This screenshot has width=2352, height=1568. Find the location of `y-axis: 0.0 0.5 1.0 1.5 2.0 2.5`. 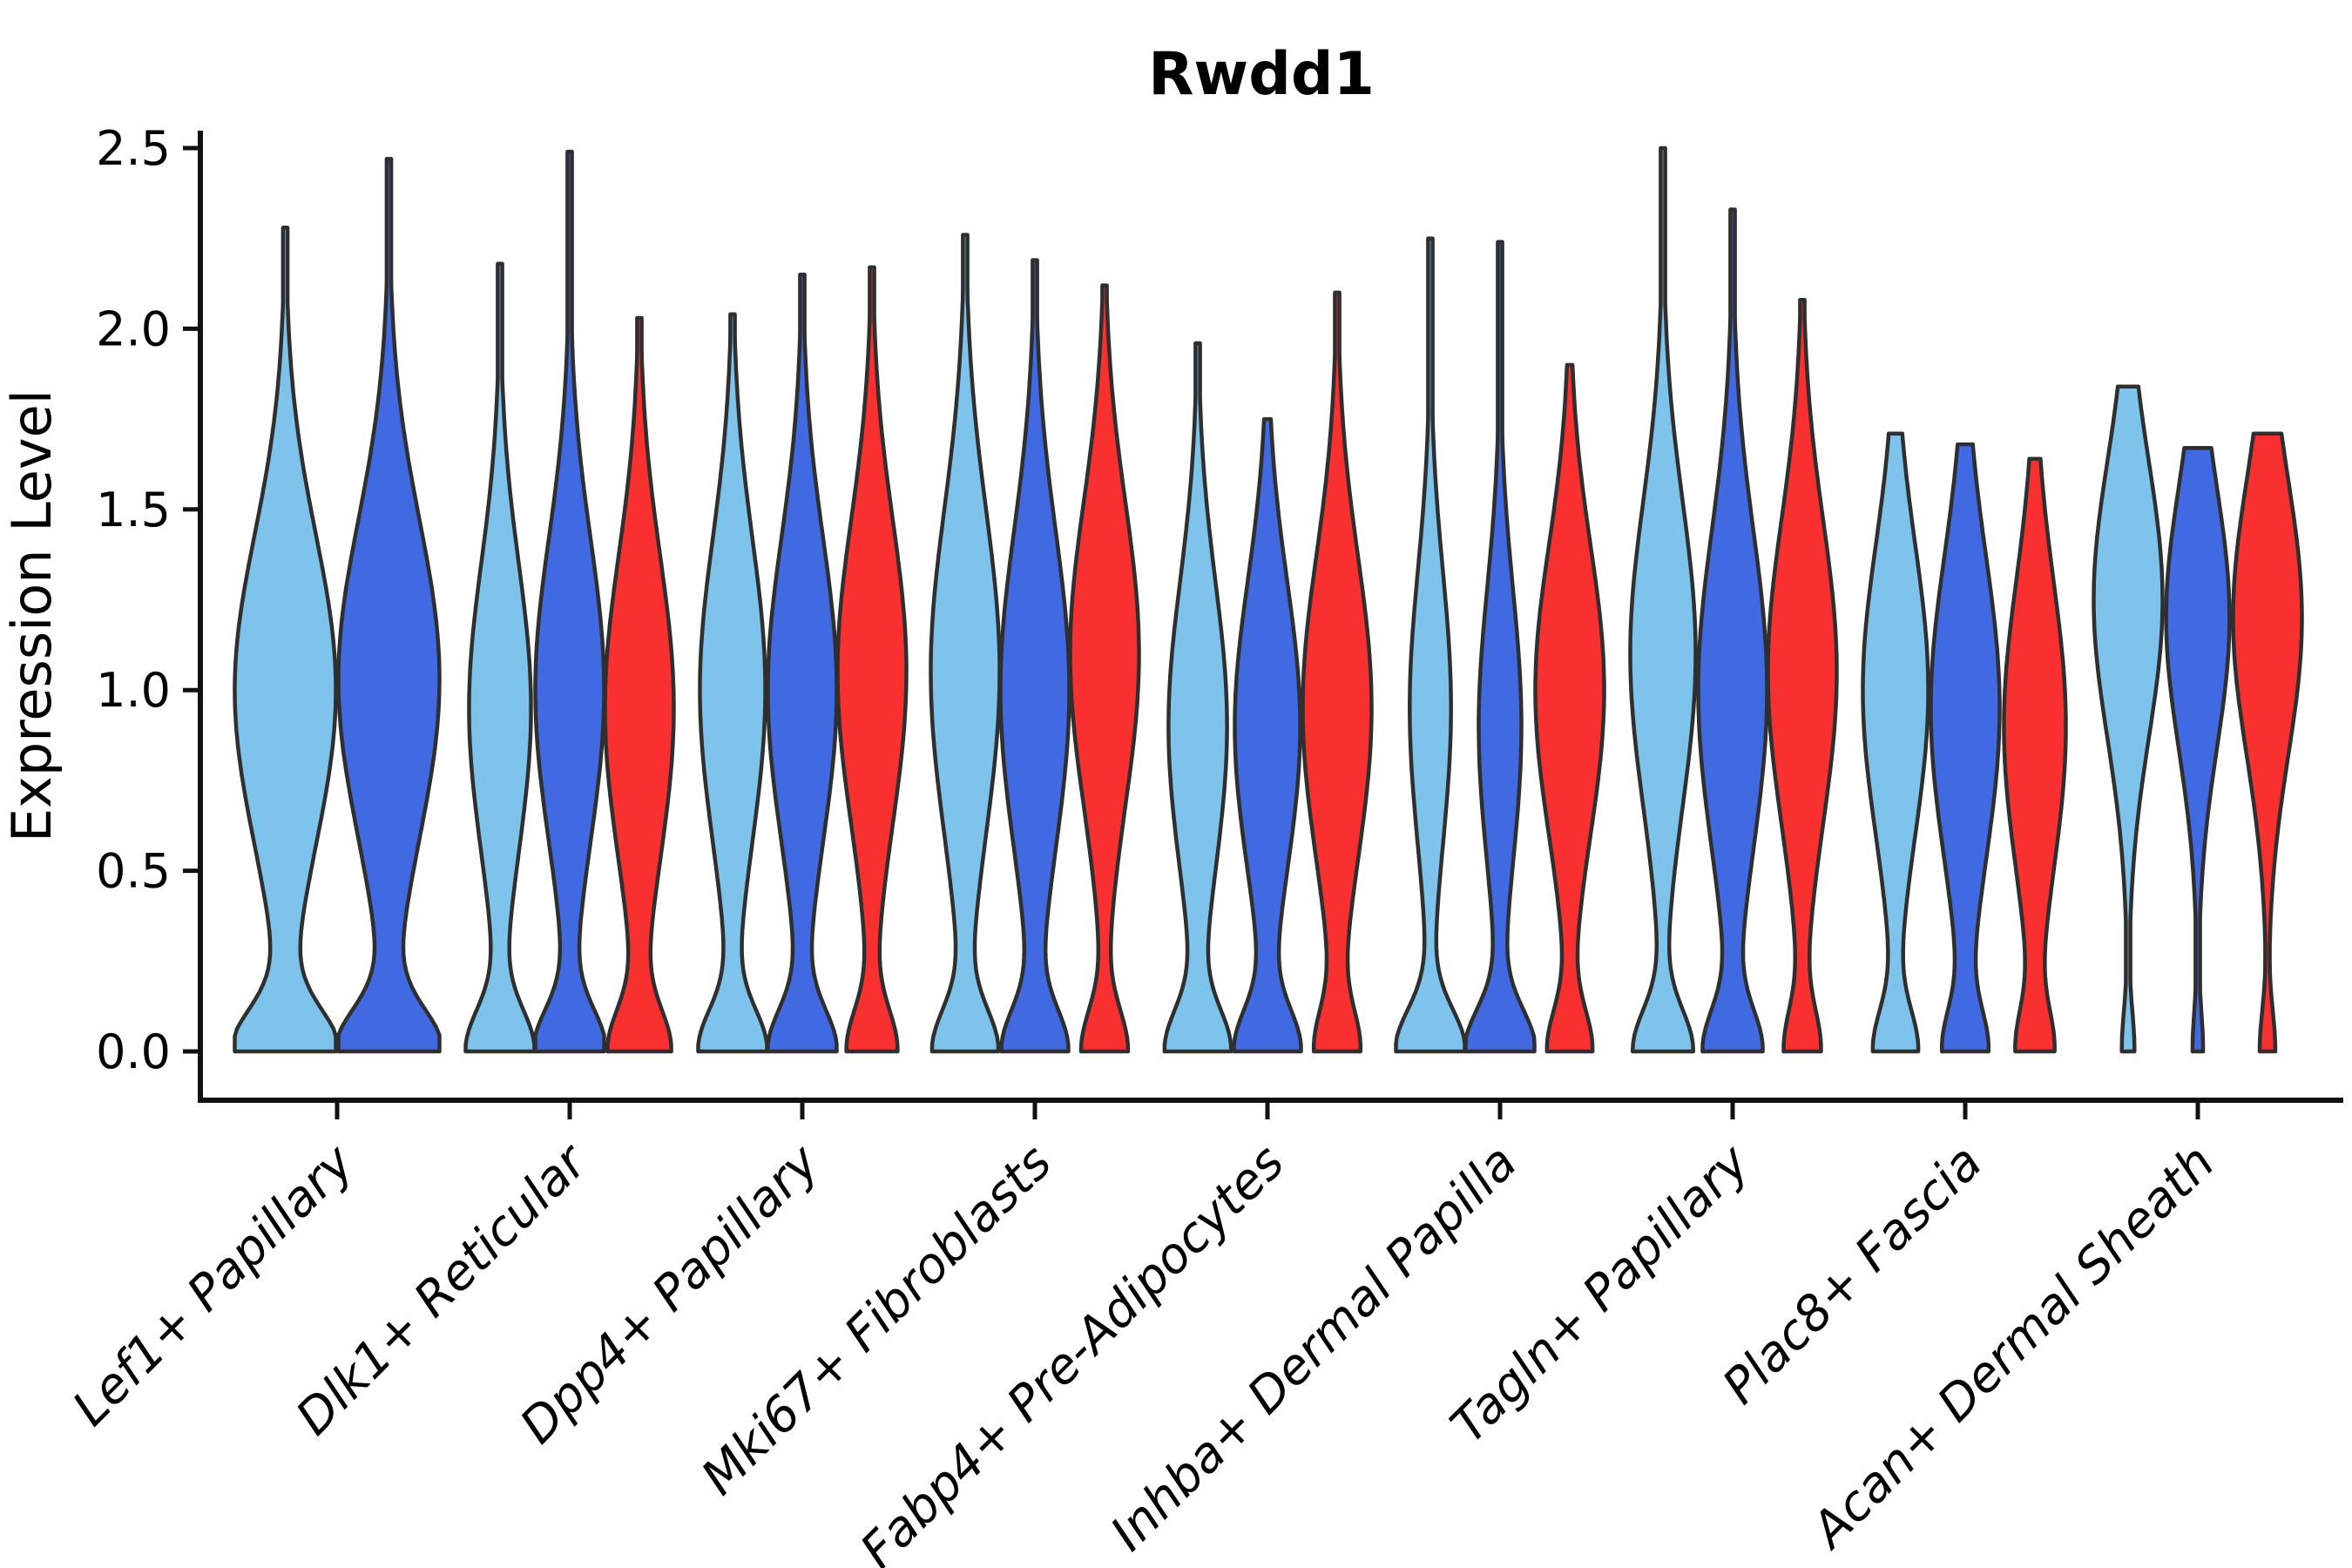

y-axis: 0.0 0.5 1.0 1.5 2.0 2.5 is located at coordinates (150, 610).